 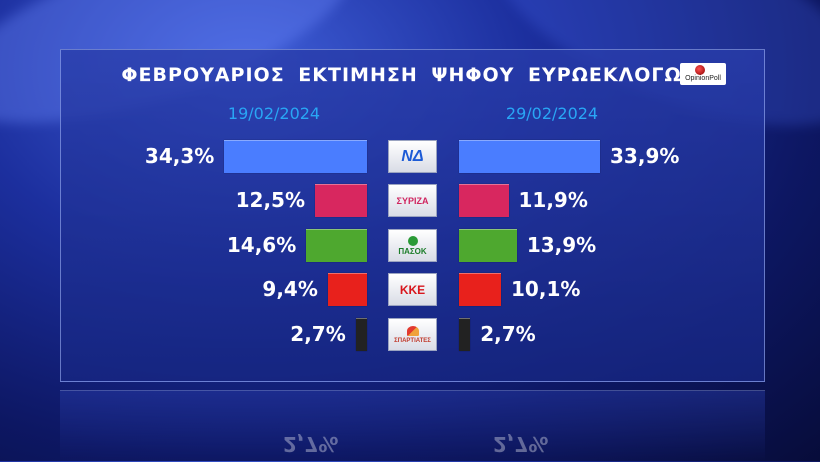 I want to click on party-logo-text: ΝΔ, so click(x=412, y=156).